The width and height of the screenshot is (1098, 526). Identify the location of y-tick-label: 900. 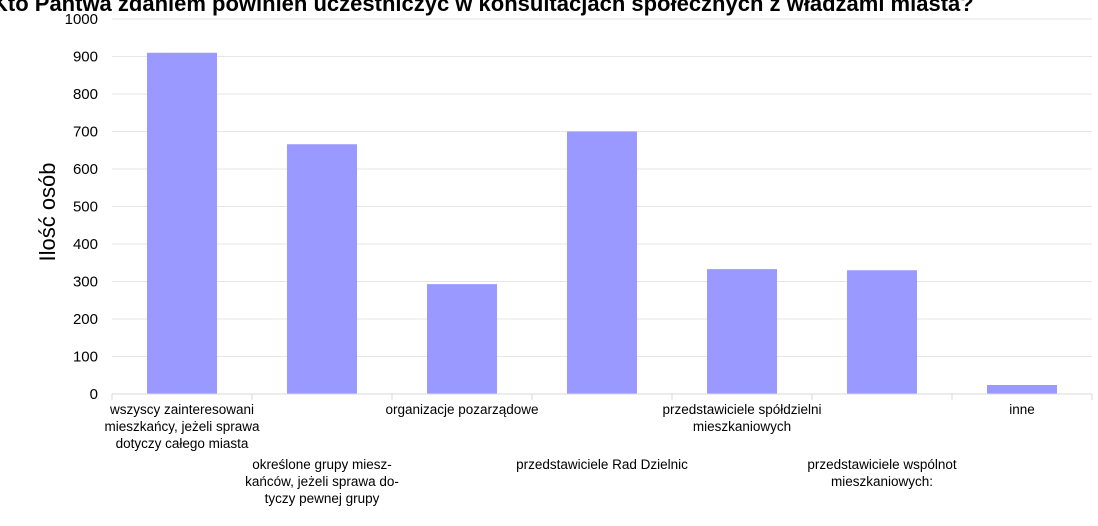
(85, 57).